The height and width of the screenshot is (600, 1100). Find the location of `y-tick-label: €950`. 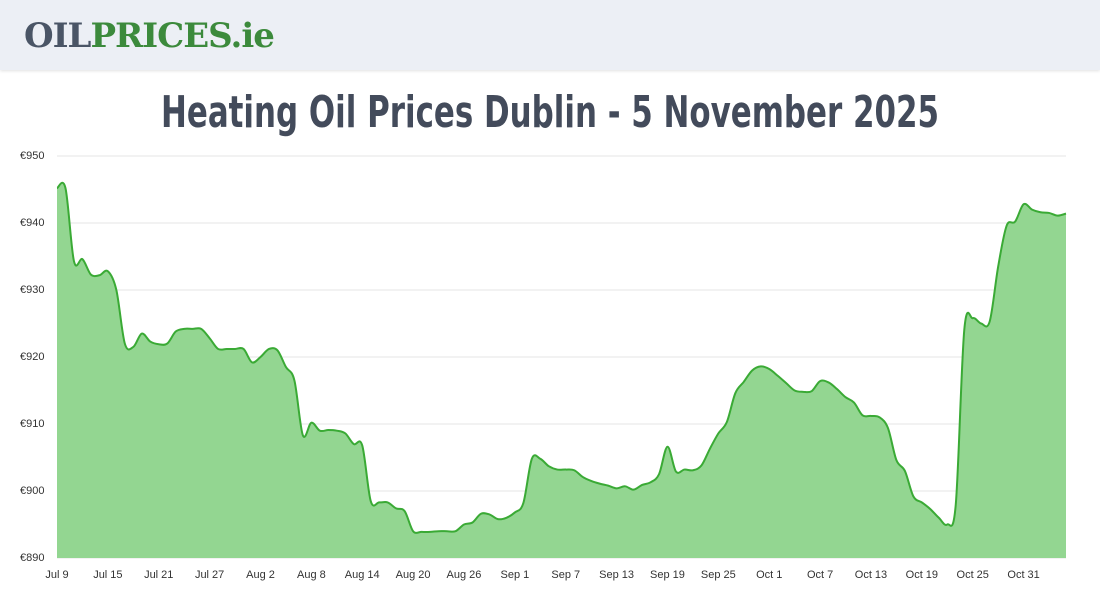

y-tick-label: €950 is located at coordinates (32, 156).